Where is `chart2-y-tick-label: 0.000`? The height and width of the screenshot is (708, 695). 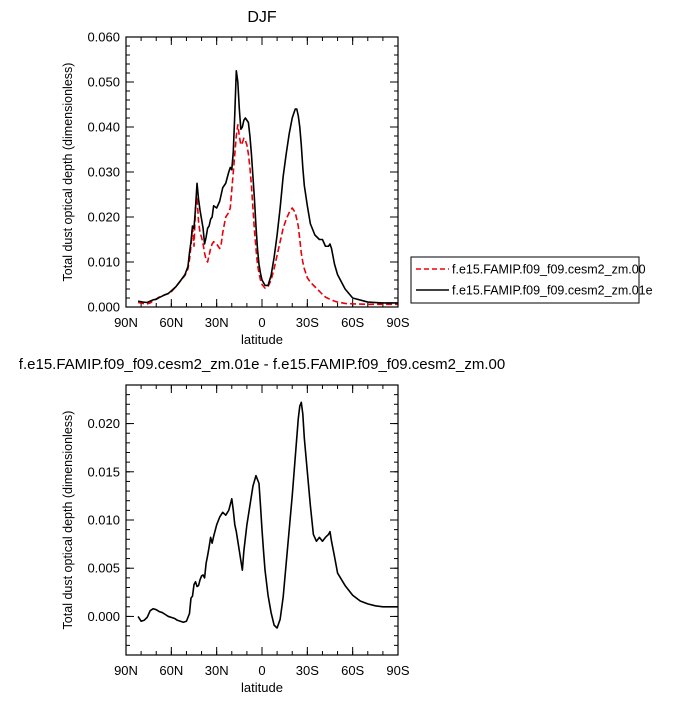 chart2-y-tick-label: 0.000 is located at coordinates (103, 616).